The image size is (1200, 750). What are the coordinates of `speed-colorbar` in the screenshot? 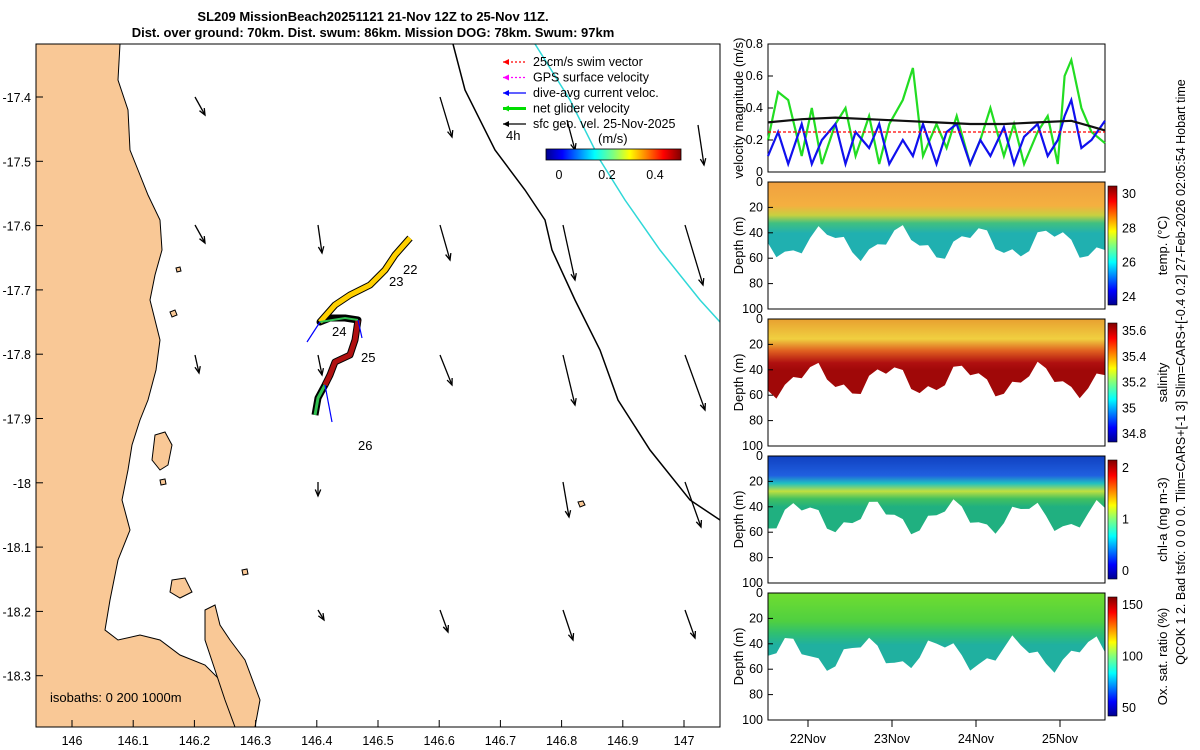 It's located at (613, 154).